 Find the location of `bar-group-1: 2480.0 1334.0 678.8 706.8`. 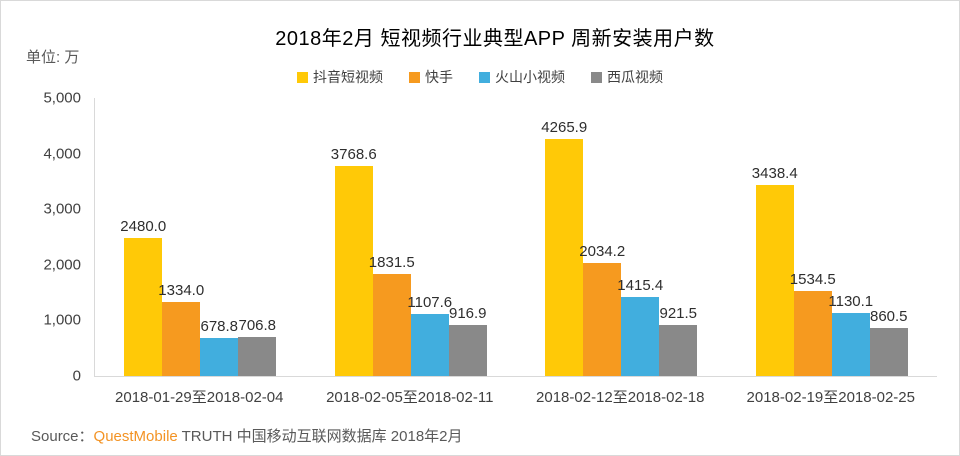

bar-group-1: 2480.0 1334.0 678.8 706.8 is located at coordinates (200, 297).